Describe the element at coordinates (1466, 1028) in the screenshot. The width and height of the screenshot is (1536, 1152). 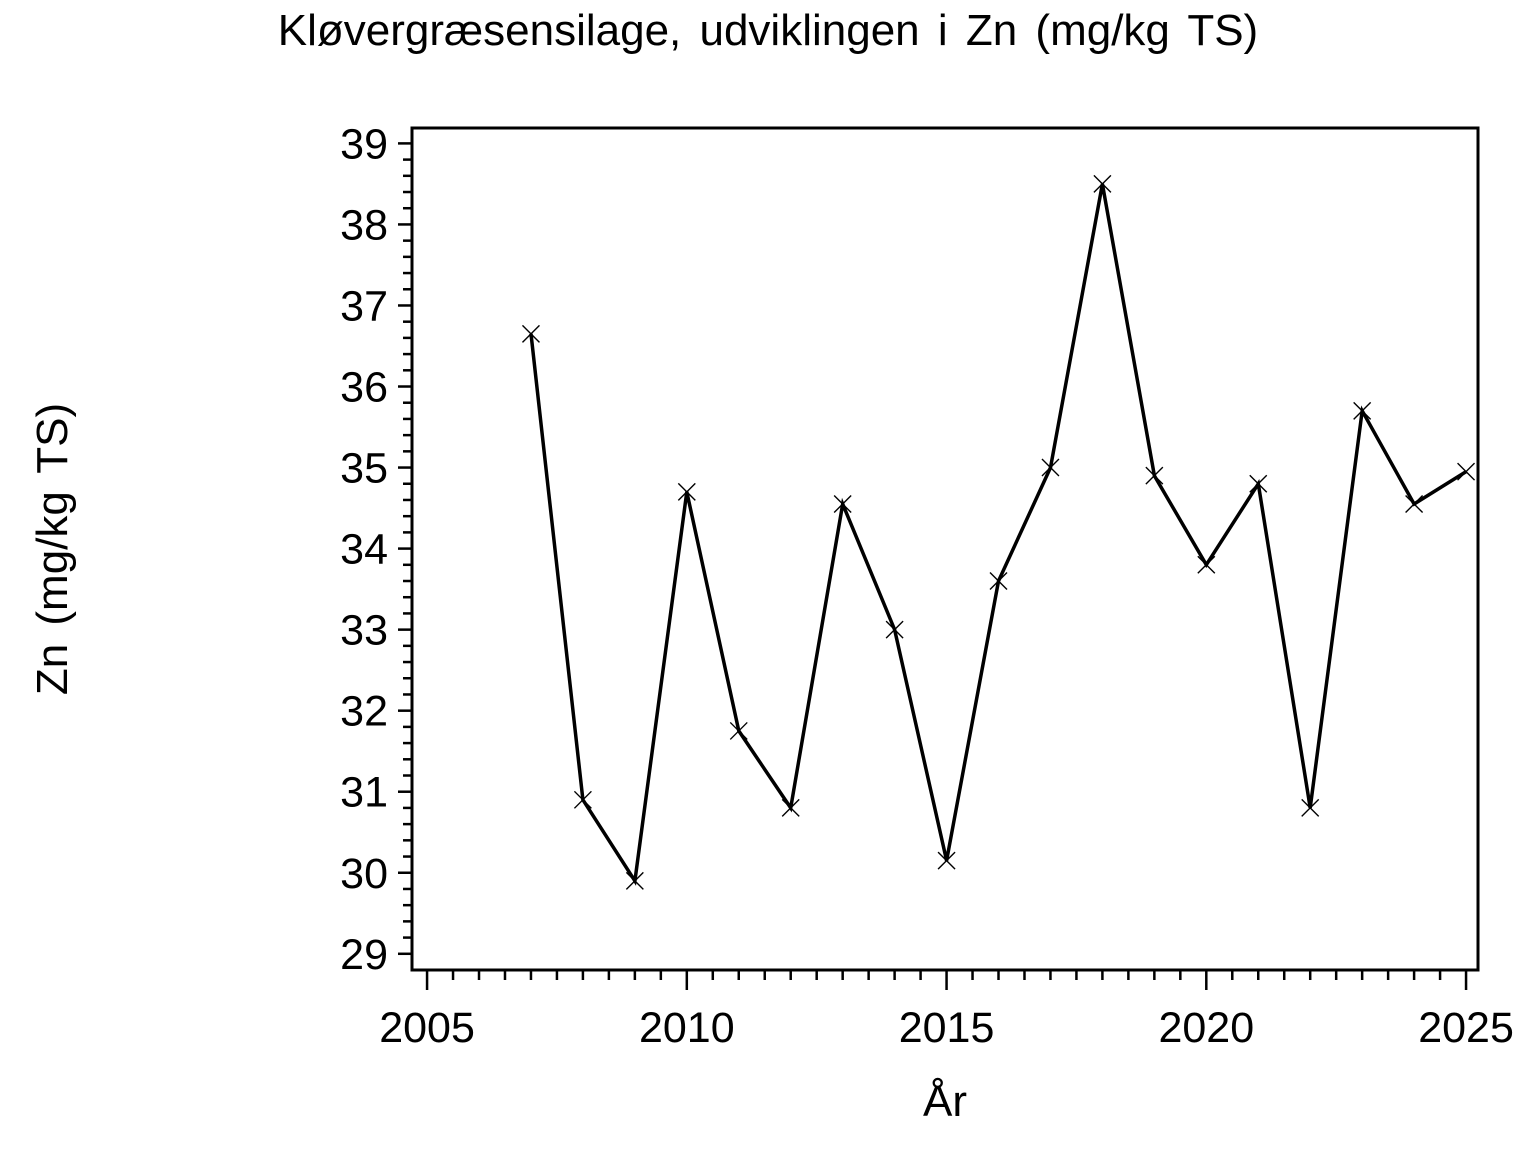
I see `x-tick-label: 2025` at that location.